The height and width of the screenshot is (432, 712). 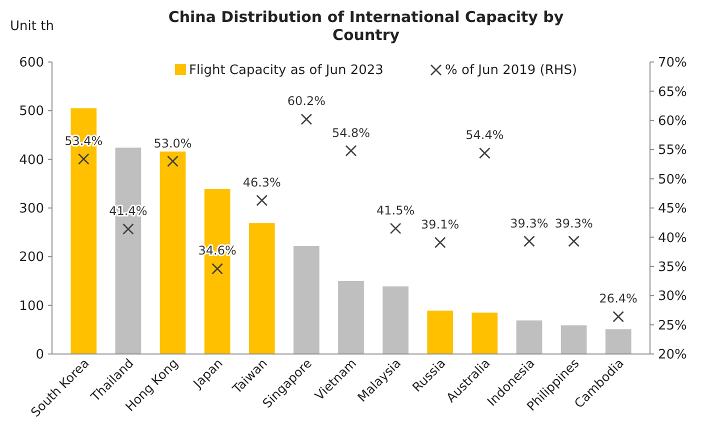 What do you see at coordinates (672, 180) in the screenshot?
I see `y2-tick-label: 50%` at bounding box center [672, 180].